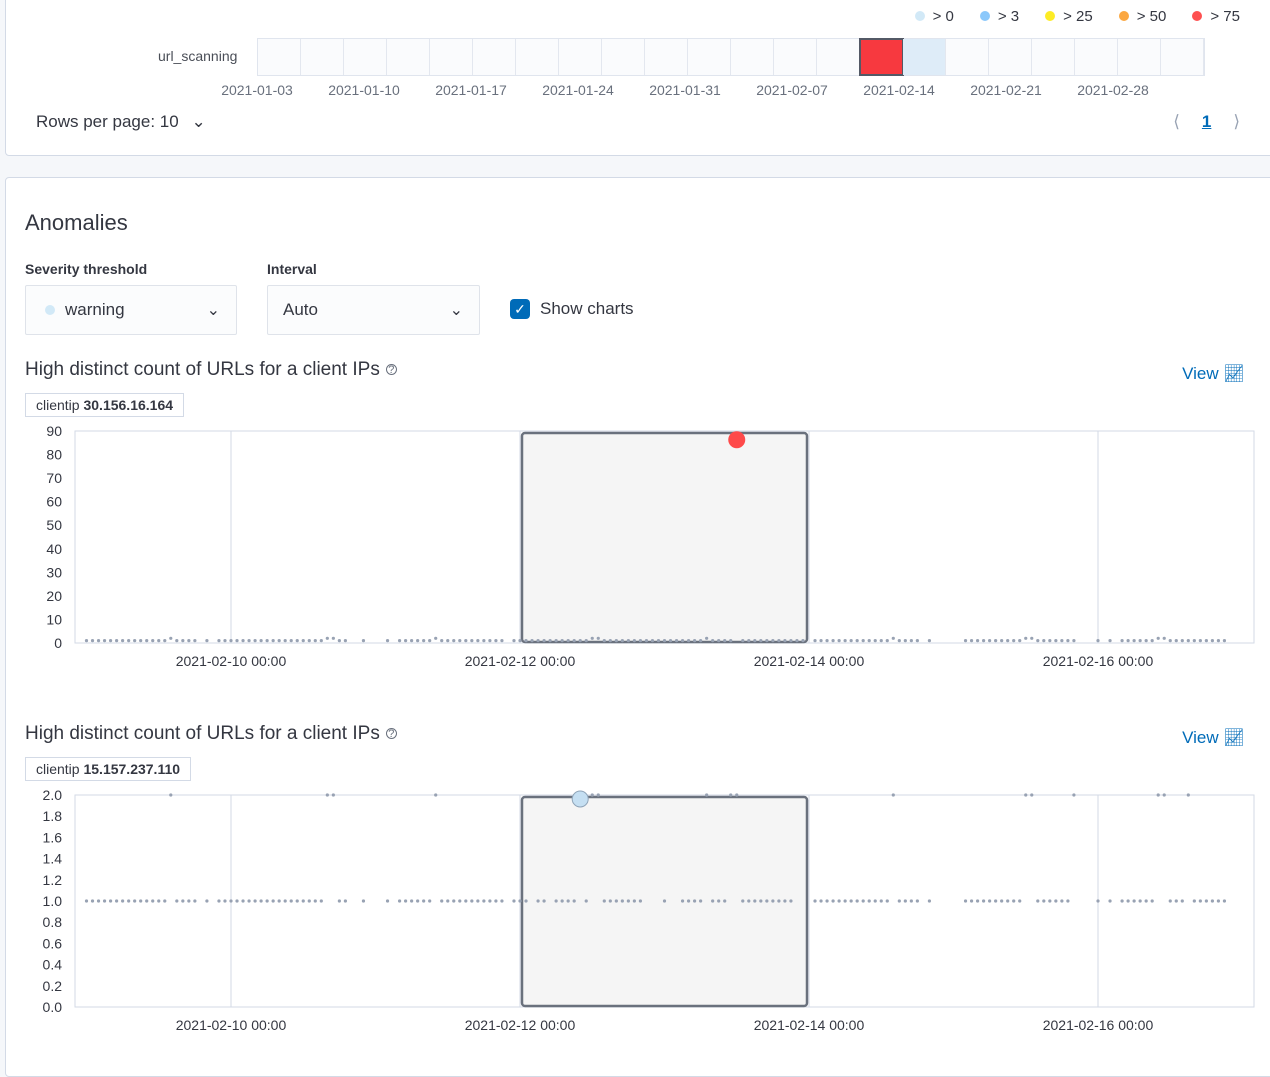 This screenshot has height=1077, width=1270. I want to click on swimlane-row, so click(731, 57).